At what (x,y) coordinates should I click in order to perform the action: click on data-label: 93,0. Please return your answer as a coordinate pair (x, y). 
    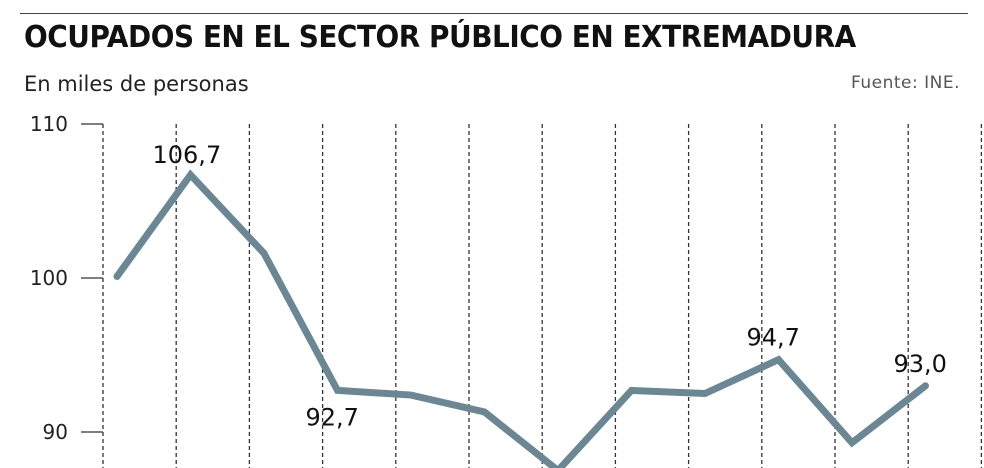
    Looking at the image, I should click on (920, 364).